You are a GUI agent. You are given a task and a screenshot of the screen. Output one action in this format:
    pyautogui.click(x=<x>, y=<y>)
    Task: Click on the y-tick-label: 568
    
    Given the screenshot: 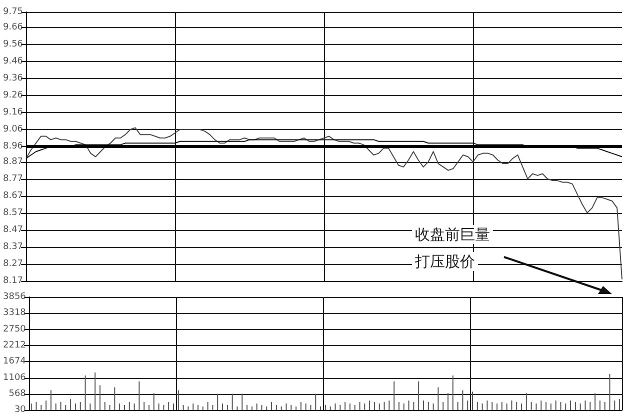 What is the action you would take?
    pyautogui.click(x=17, y=394)
    